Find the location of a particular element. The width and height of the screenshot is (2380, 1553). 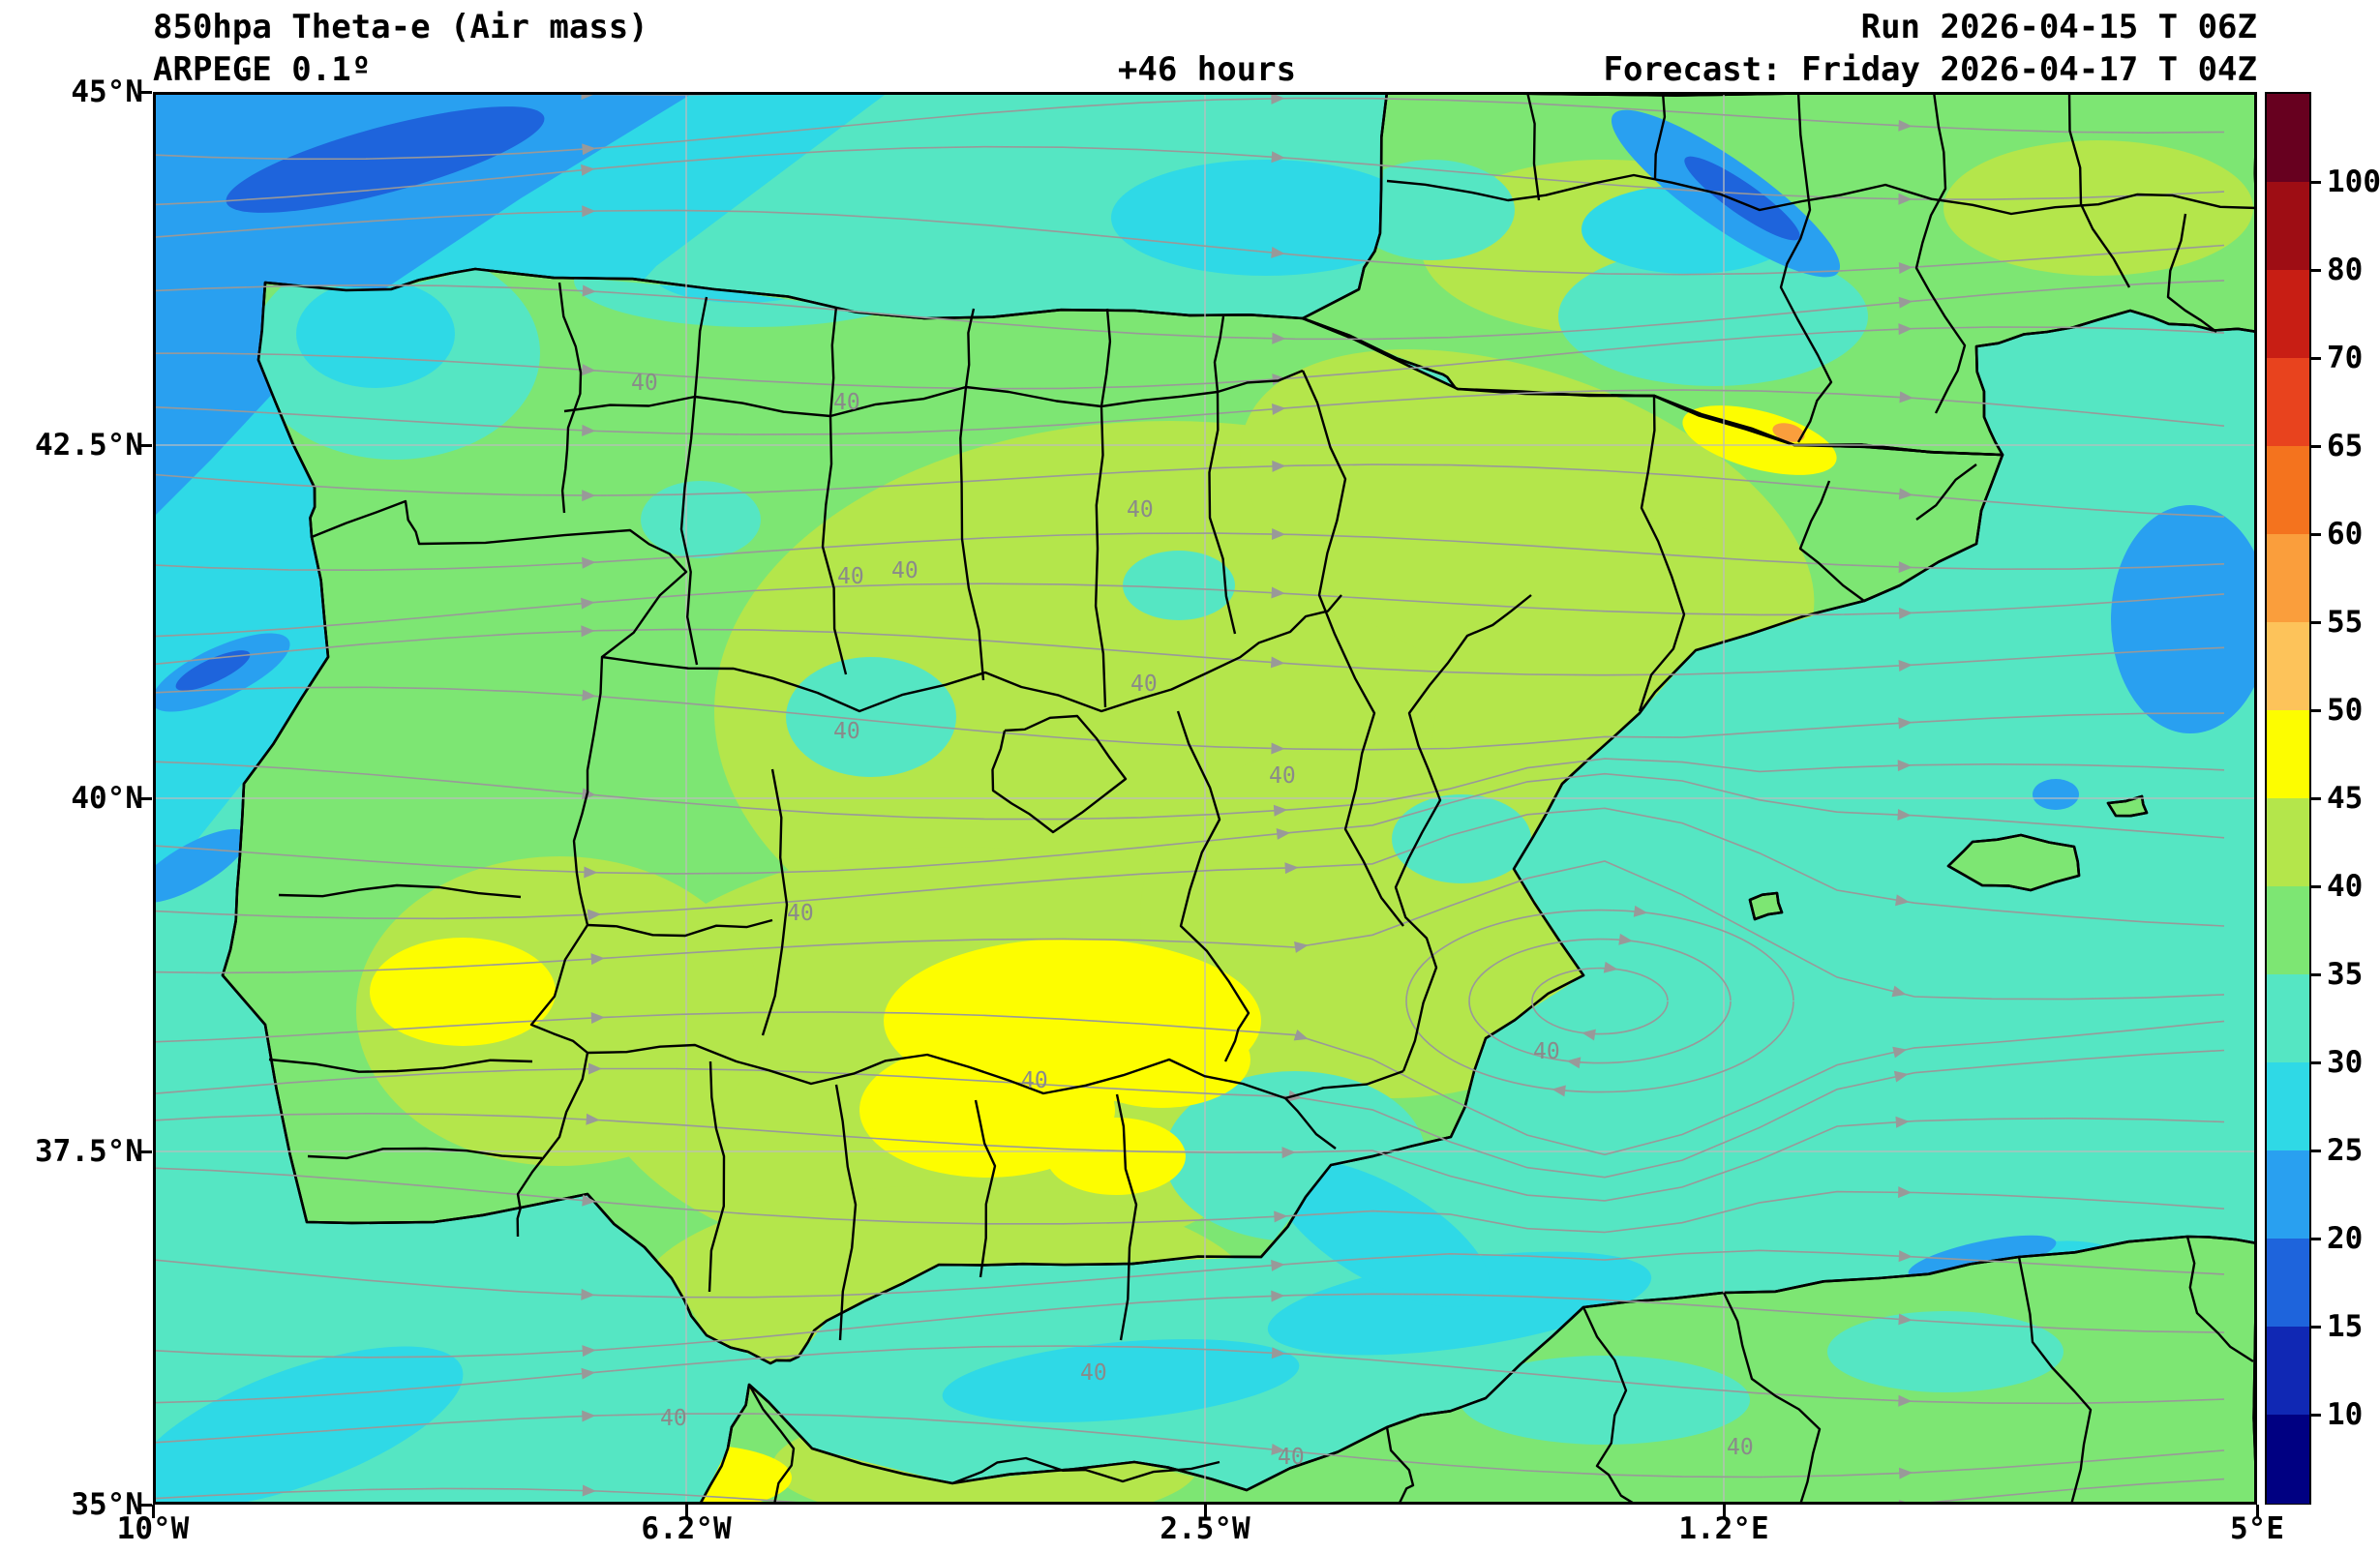

colorbar-tick-label: 55 is located at coordinates (2345, 622).